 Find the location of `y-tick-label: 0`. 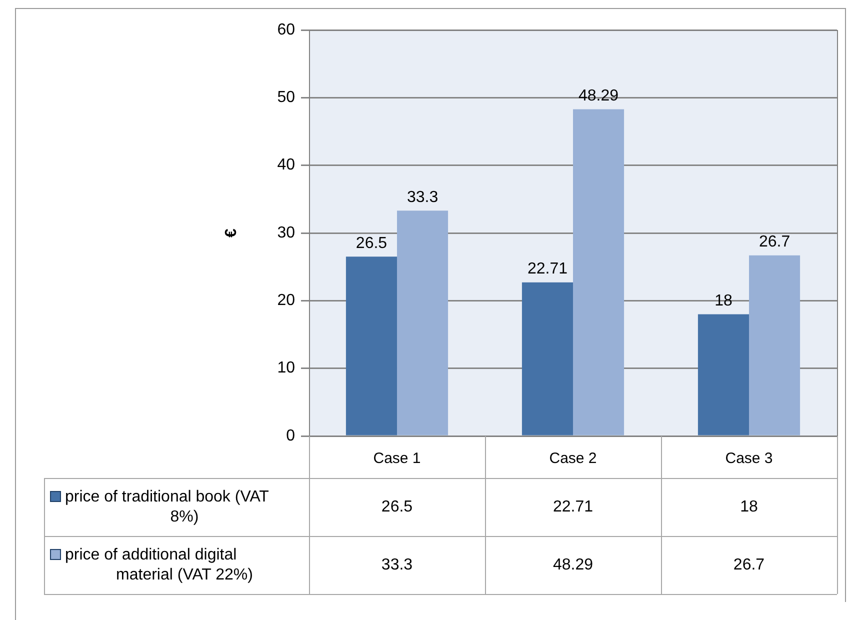

y-tick-label: 0 is located at coordinates (291, 435).